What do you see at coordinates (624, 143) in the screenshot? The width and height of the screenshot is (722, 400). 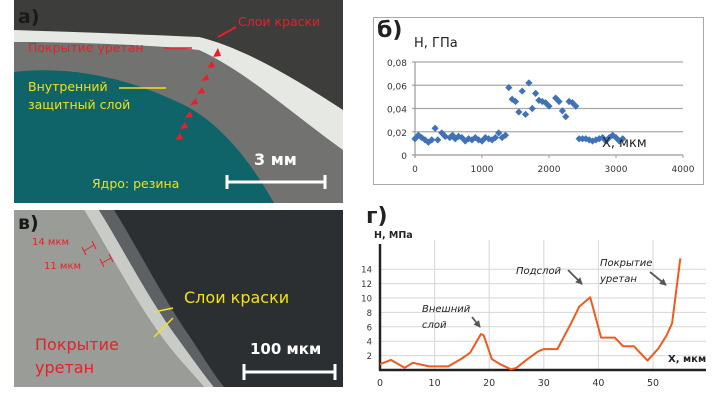 I see `chart-b-xlabel: X, мкм` at bounding box center [624, 143].